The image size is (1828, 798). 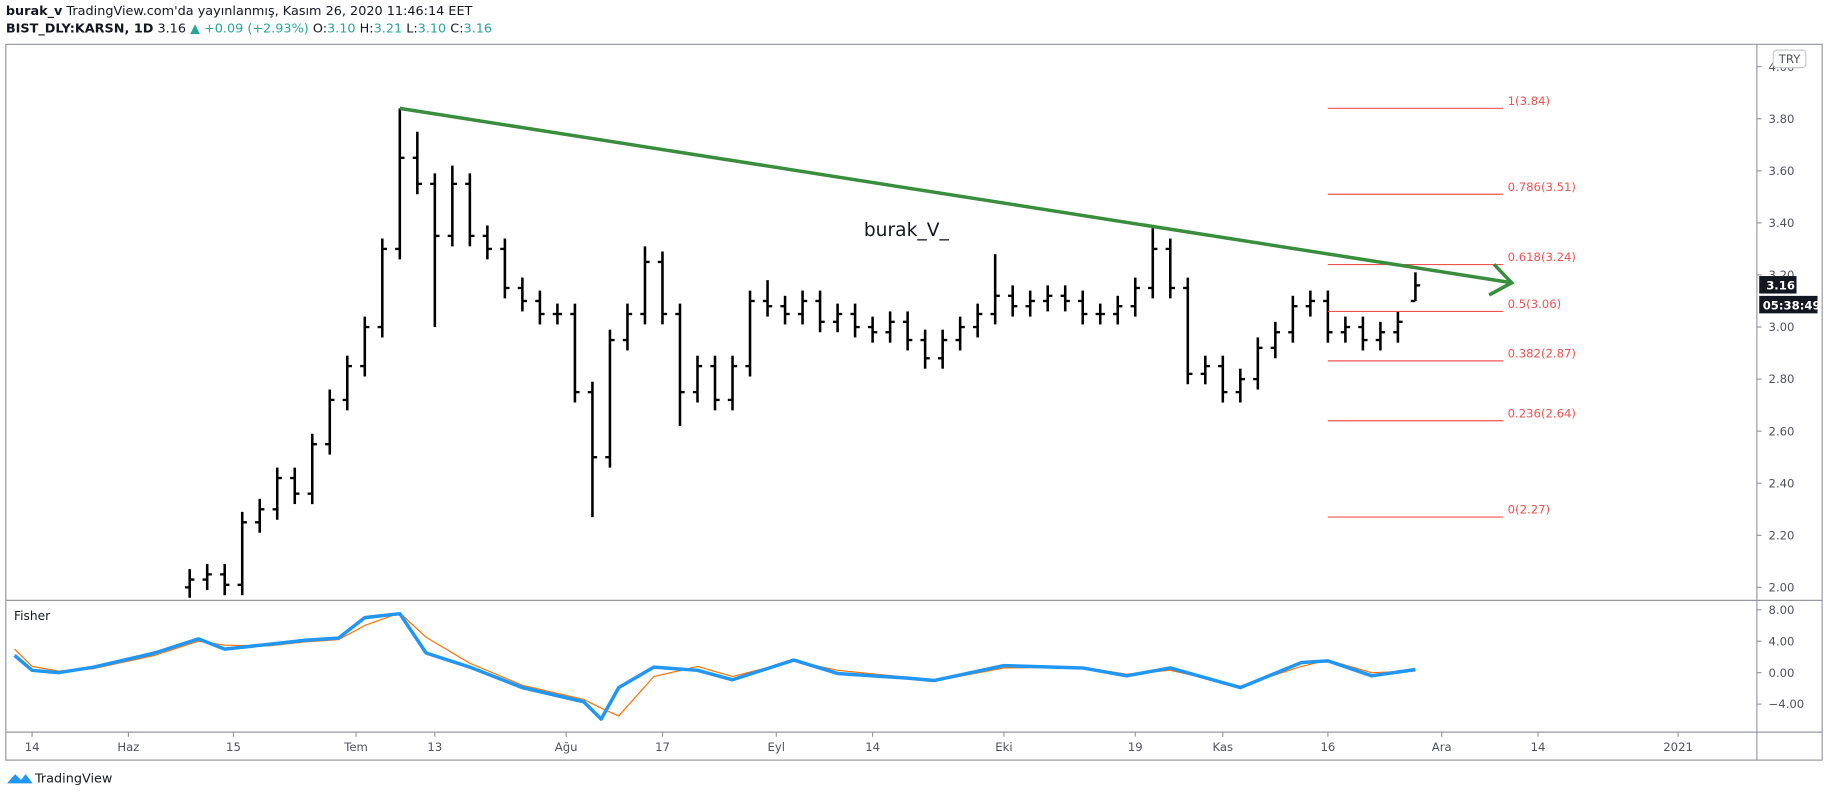 I want to click on x-tick-label: Haz, so click(x=128, y=747).